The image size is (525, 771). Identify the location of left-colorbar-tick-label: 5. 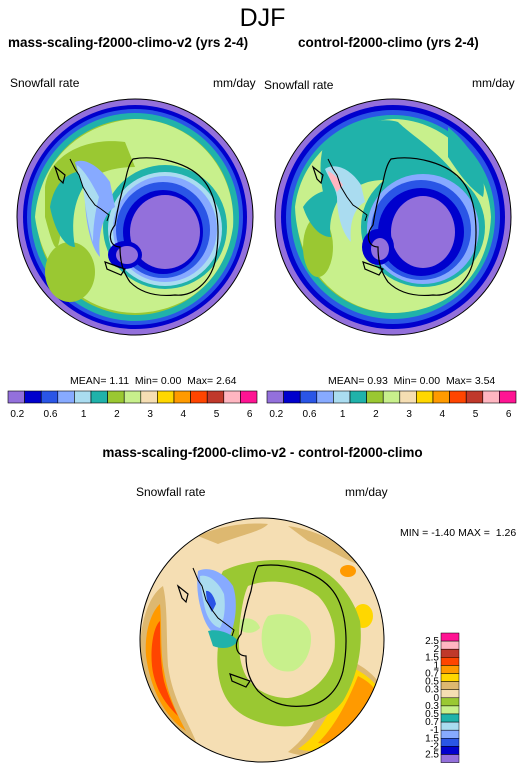
(217, 414).